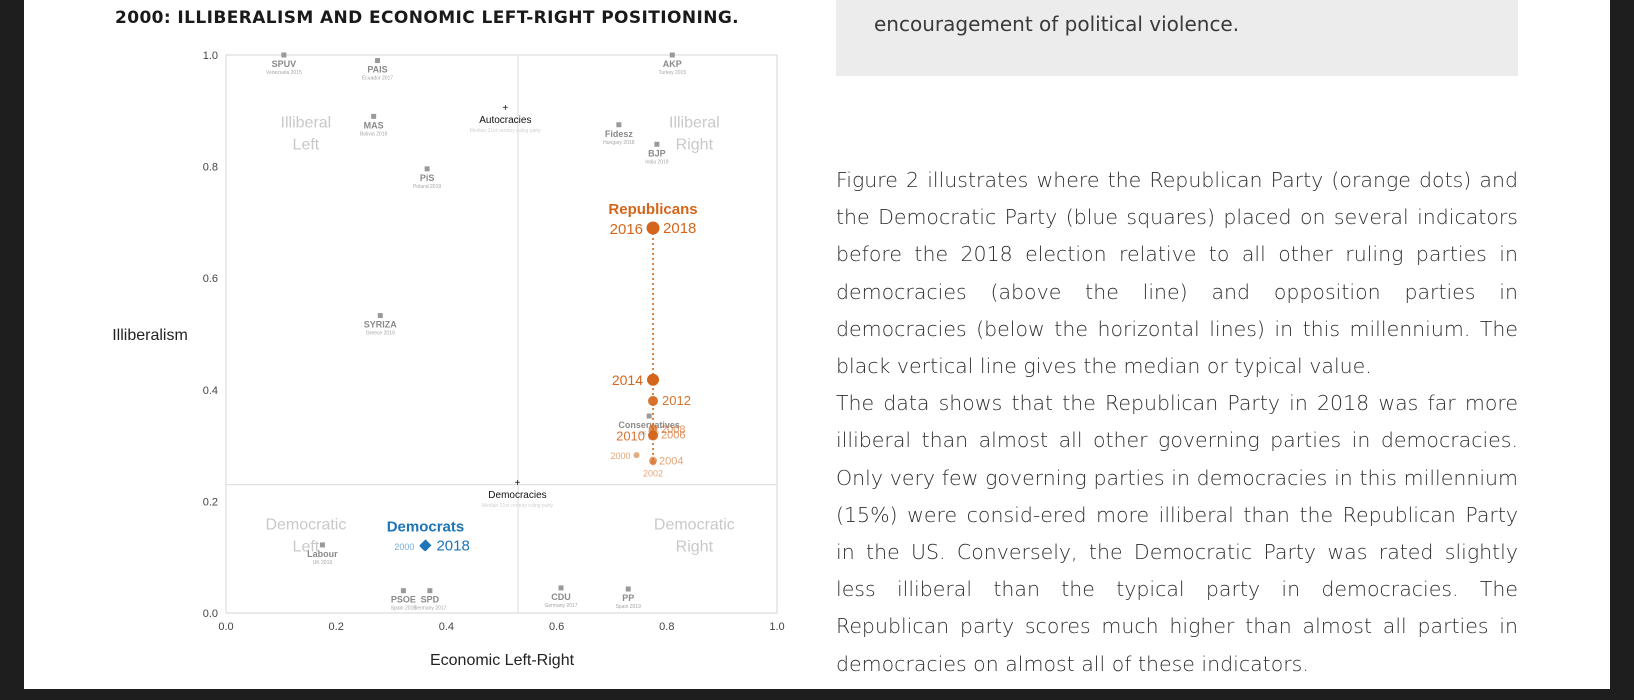  Describe the element at coordinates (381, 325) in the screenshot. I see `party-label: SYRIZA` at that location.